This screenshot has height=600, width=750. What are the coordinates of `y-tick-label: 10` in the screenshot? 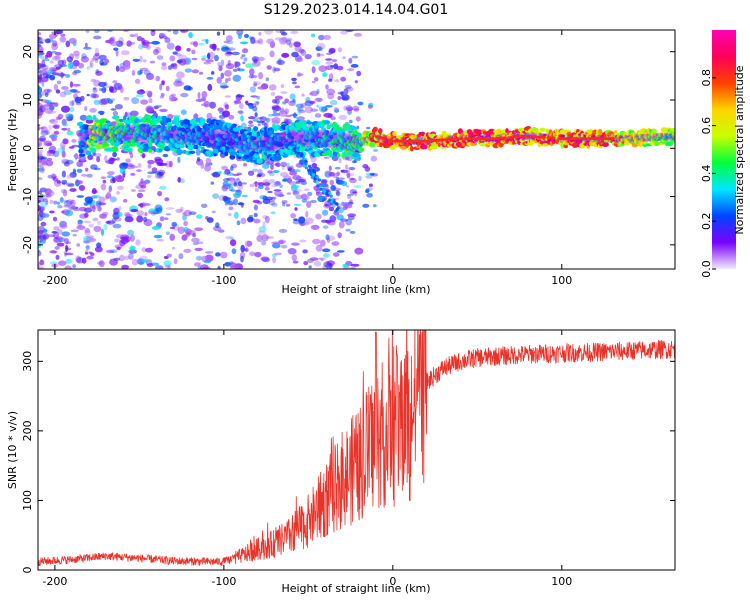 It's located at (27, 100).